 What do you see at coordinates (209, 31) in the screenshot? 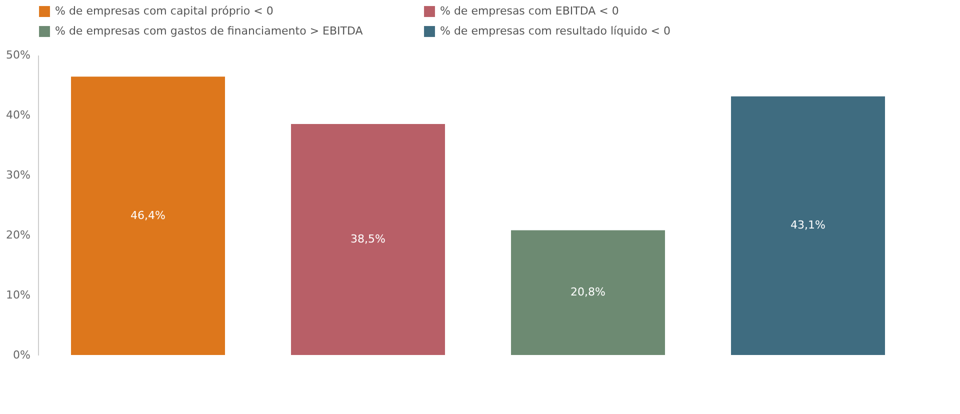
I see `legend-label: % de empresas com gastos de financiamento > EBITDA` at bounding box center [209, 31].